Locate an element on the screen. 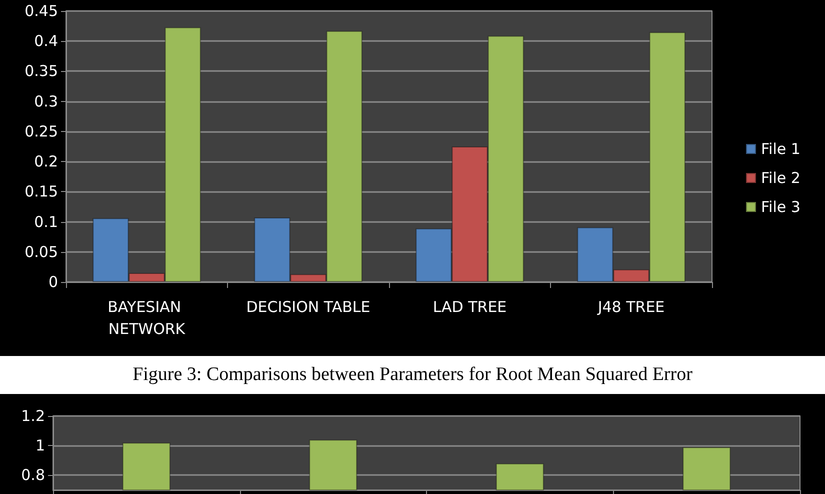  x-tick-label: LAD TREE is located at coordinates (469, 307).